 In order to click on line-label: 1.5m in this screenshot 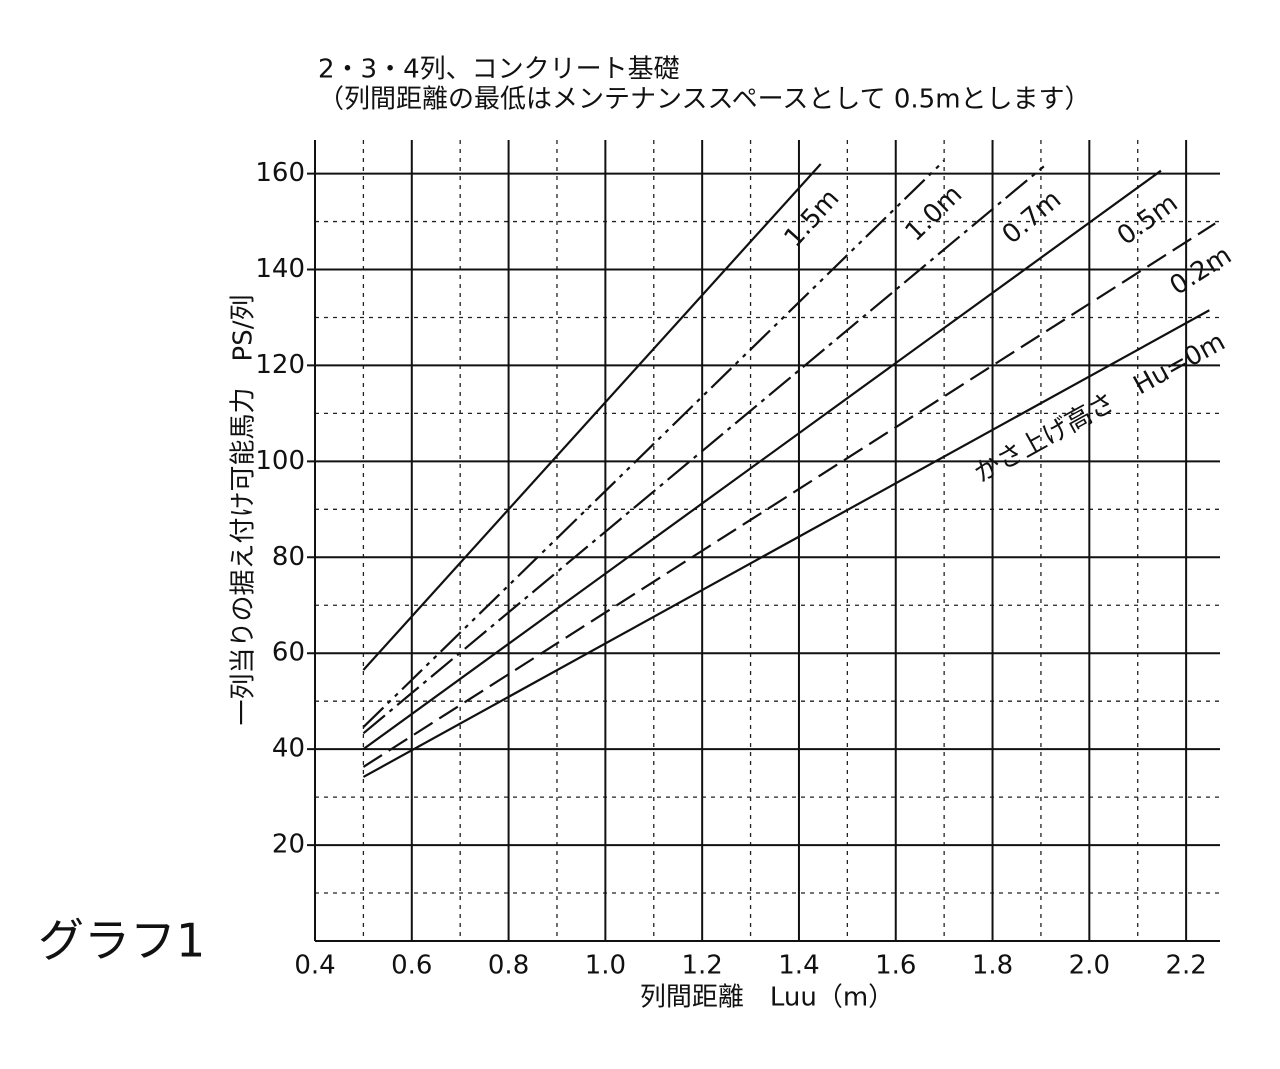, I will do `click(812, 219)`.